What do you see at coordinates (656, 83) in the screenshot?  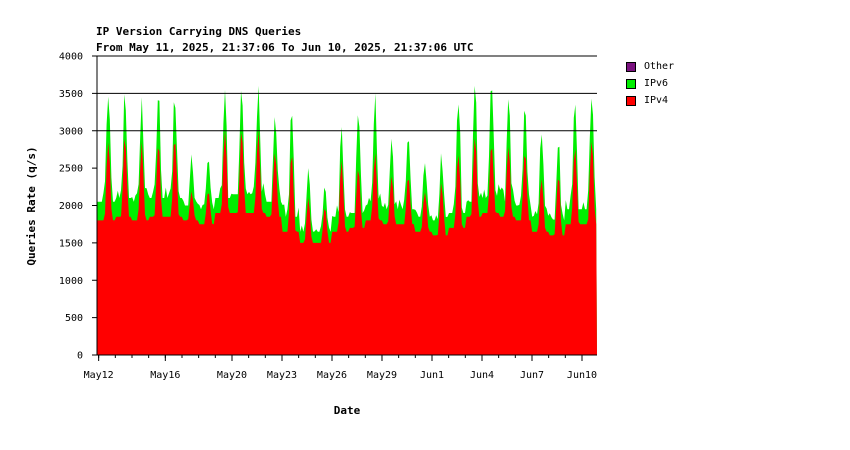 I see `legend-label-ipv6: IPv6` at bounding box center [656, 83].